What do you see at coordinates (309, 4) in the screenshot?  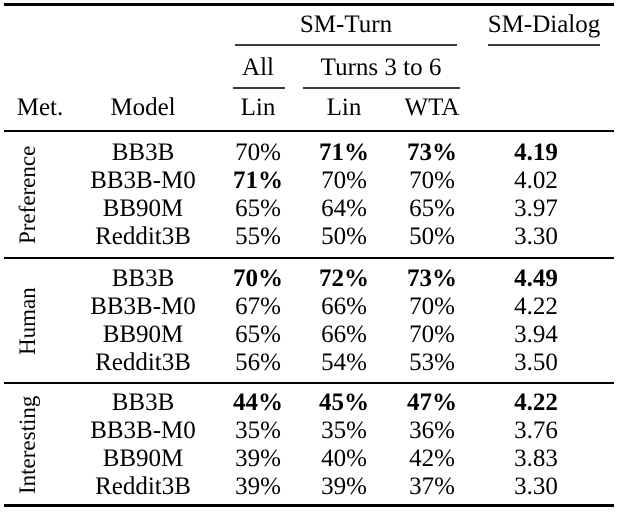 I see `toprule` at bounding box center [309, 4].